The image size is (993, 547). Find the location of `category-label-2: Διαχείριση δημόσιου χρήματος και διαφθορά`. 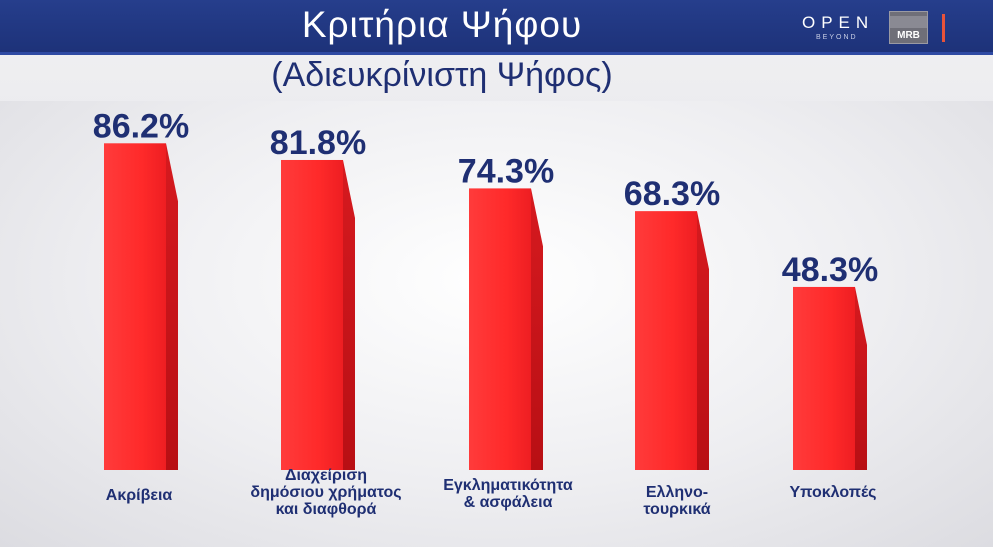

category-label-2: Διαχείριση δημόσιου χρήματος και διαφθορά is located at coordinates (325, 492).